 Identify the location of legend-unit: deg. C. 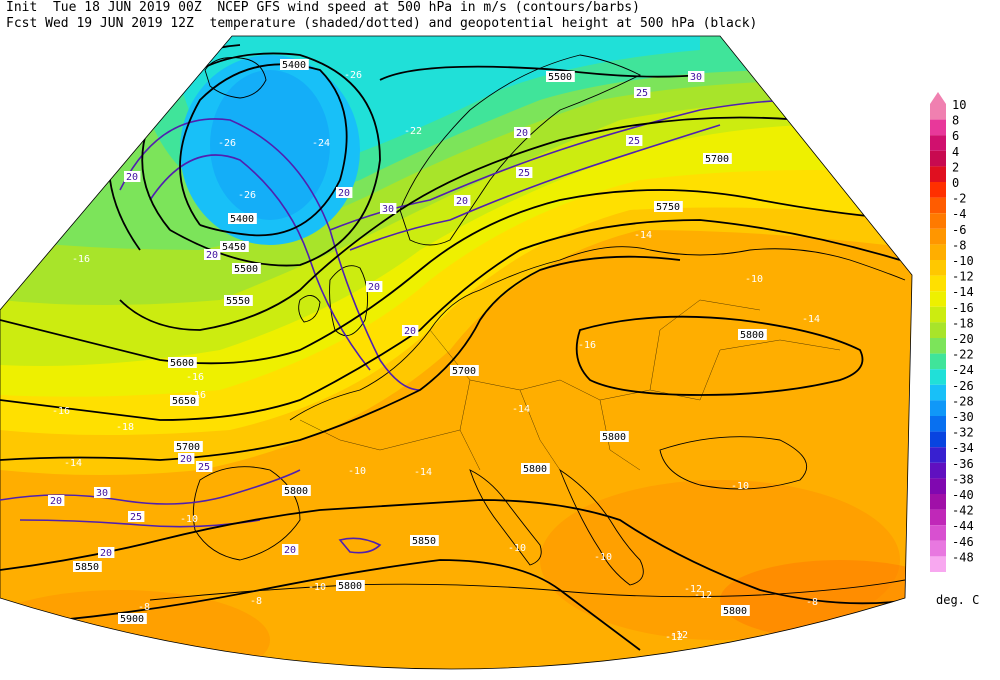
(958, 600).